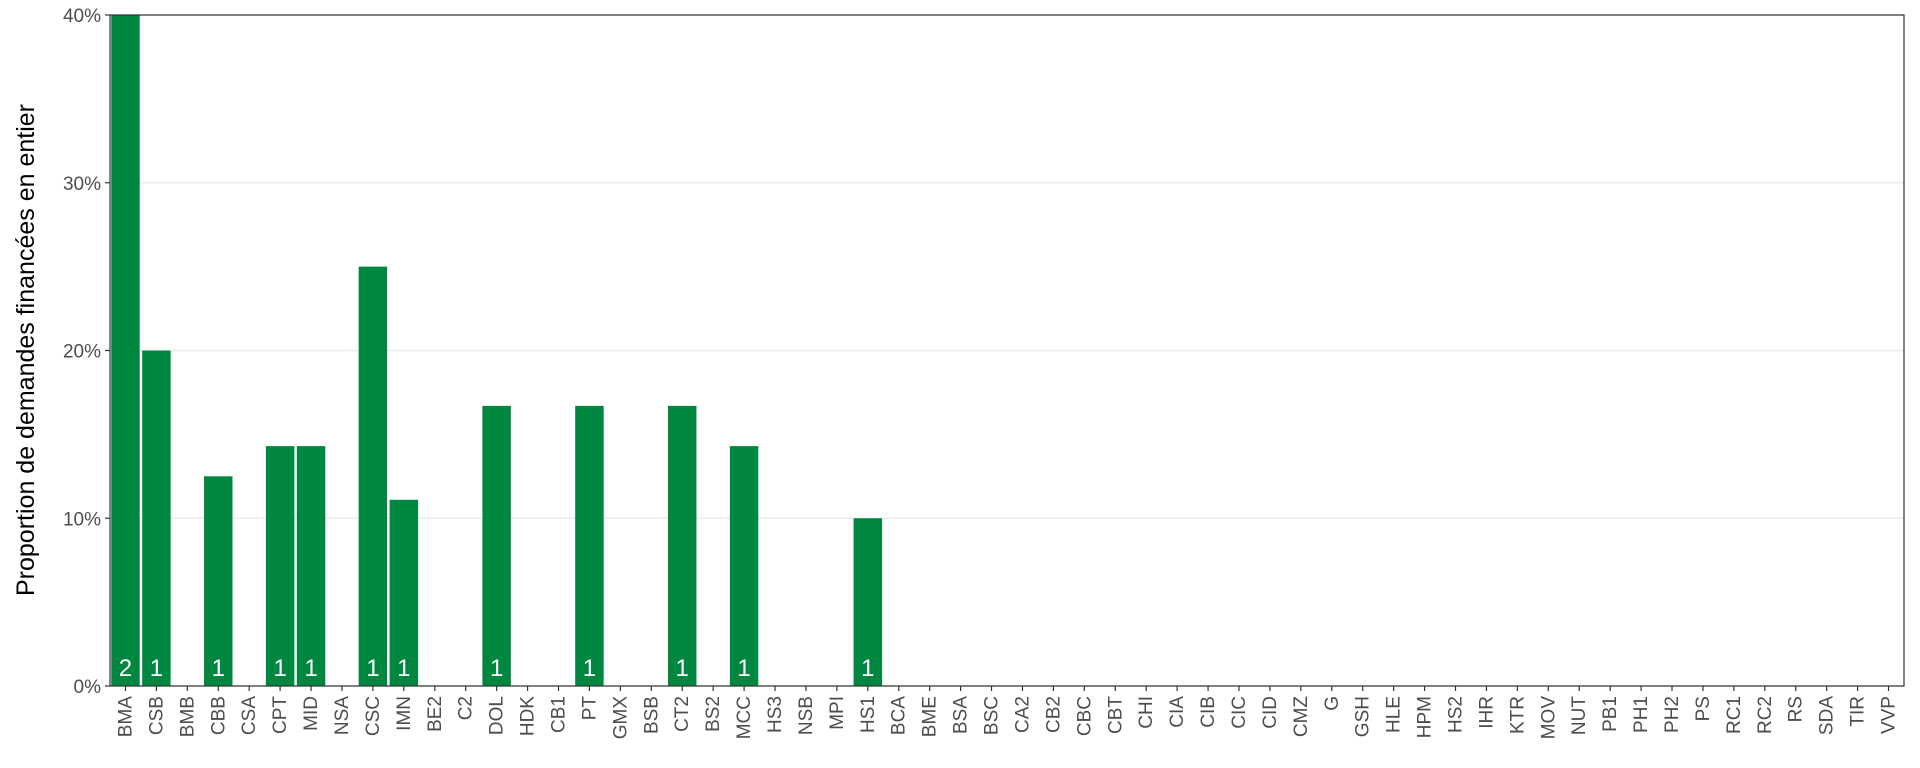 Image resolution: width=1920 pixels, height=768 pixels. What do you see at coordinates (82, 352) in the screenshot?
I see `y-tick-label: 20%` at bounding box center [82, 352].